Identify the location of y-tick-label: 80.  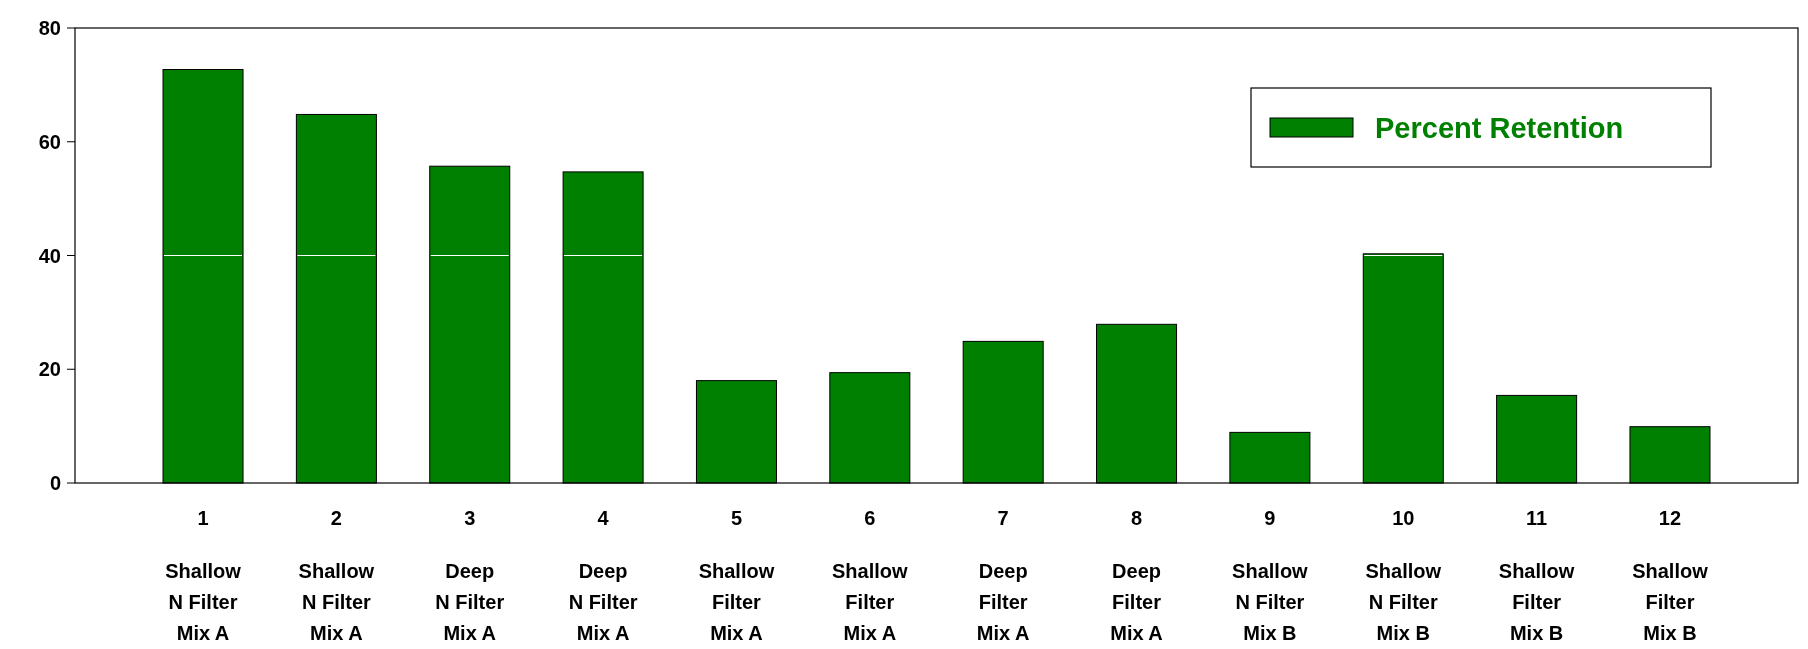
(49, 28).